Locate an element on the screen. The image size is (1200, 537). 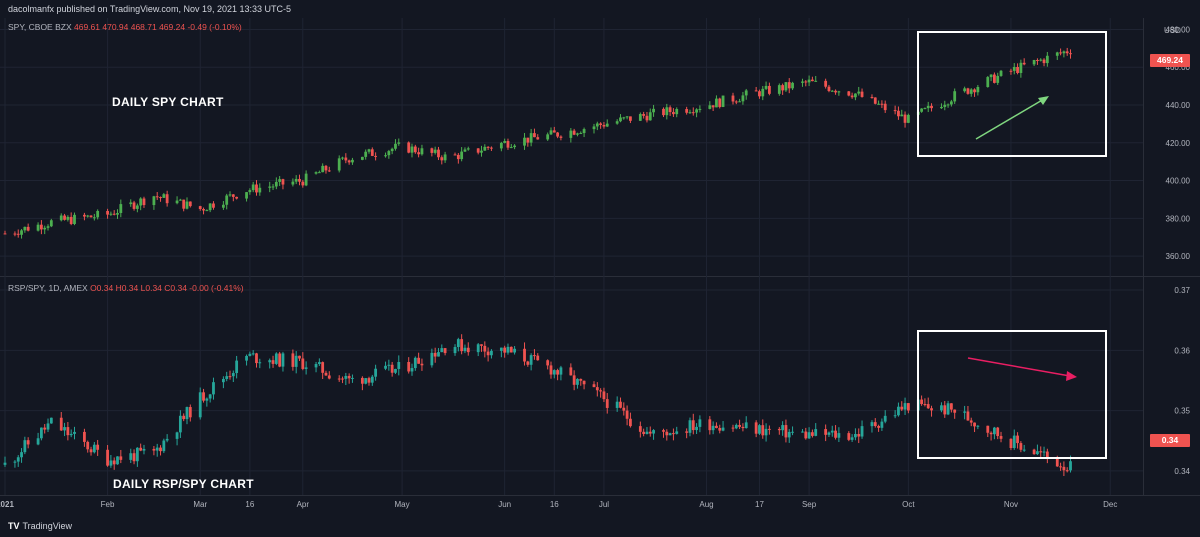
tradingview-logo: TV TradingView is located at coordinates (40, 526).